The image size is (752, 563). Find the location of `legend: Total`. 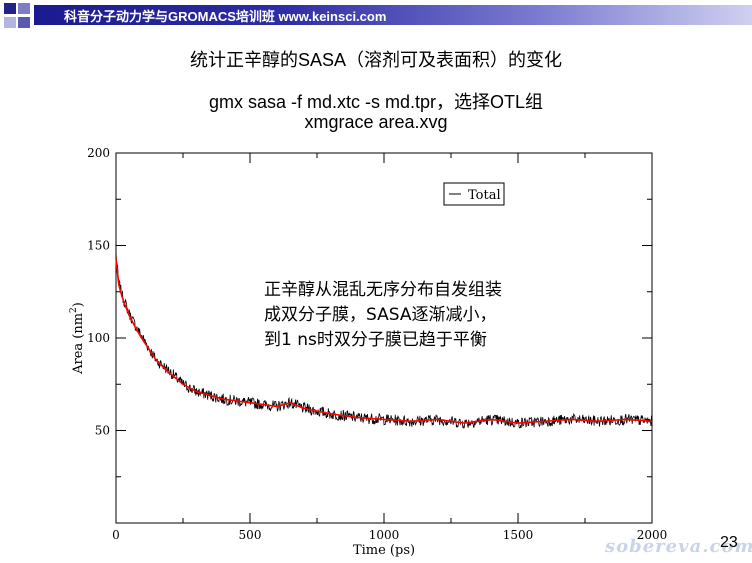

legend: Total is located at coordinates (474, 194).